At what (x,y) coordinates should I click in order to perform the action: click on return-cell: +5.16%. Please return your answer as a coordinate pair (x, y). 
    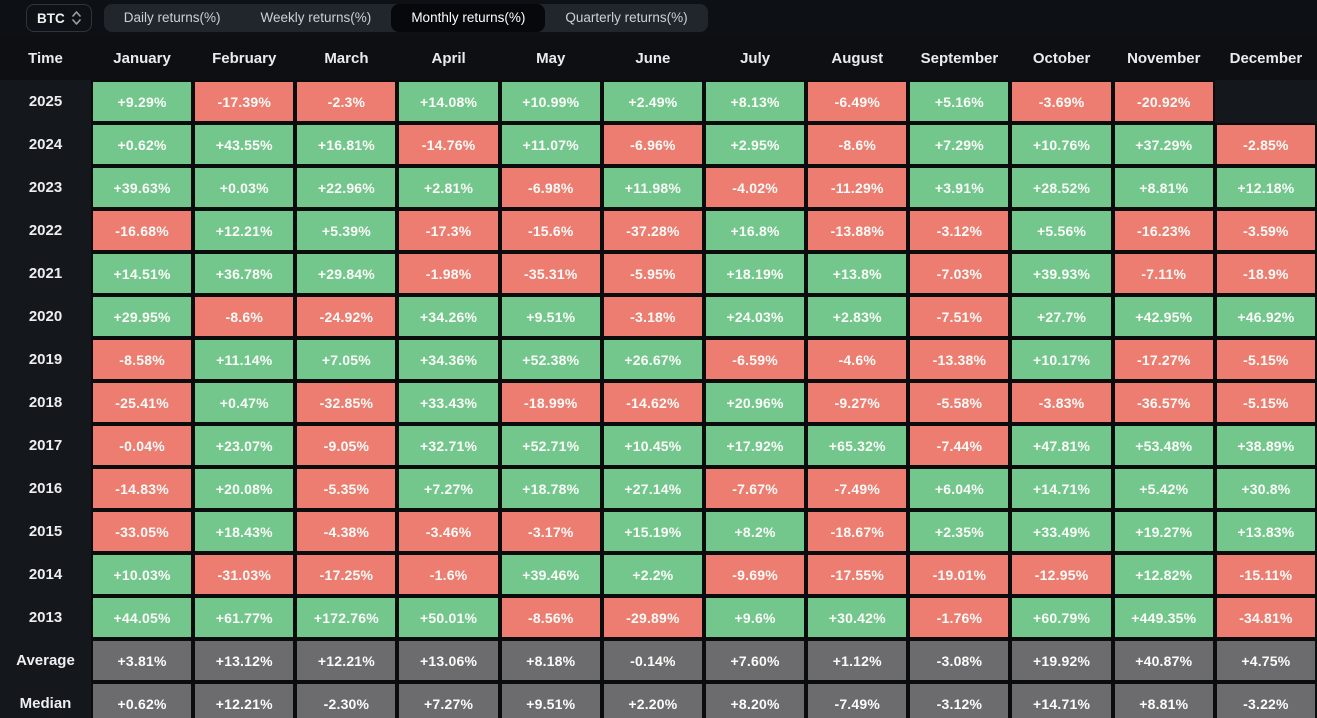
    Looking at the image, I should click on (959, 101).